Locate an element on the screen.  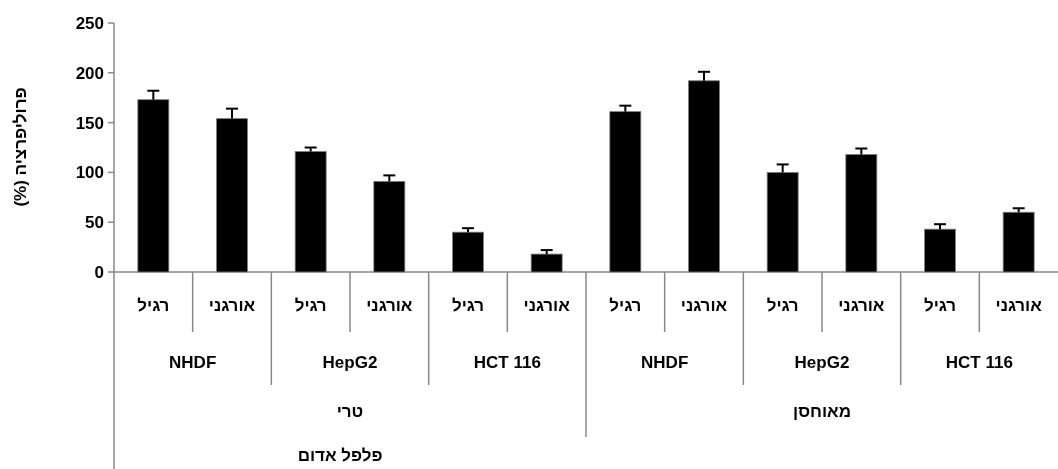
y-tick-label: 100 is located at coordinates (89, 173).